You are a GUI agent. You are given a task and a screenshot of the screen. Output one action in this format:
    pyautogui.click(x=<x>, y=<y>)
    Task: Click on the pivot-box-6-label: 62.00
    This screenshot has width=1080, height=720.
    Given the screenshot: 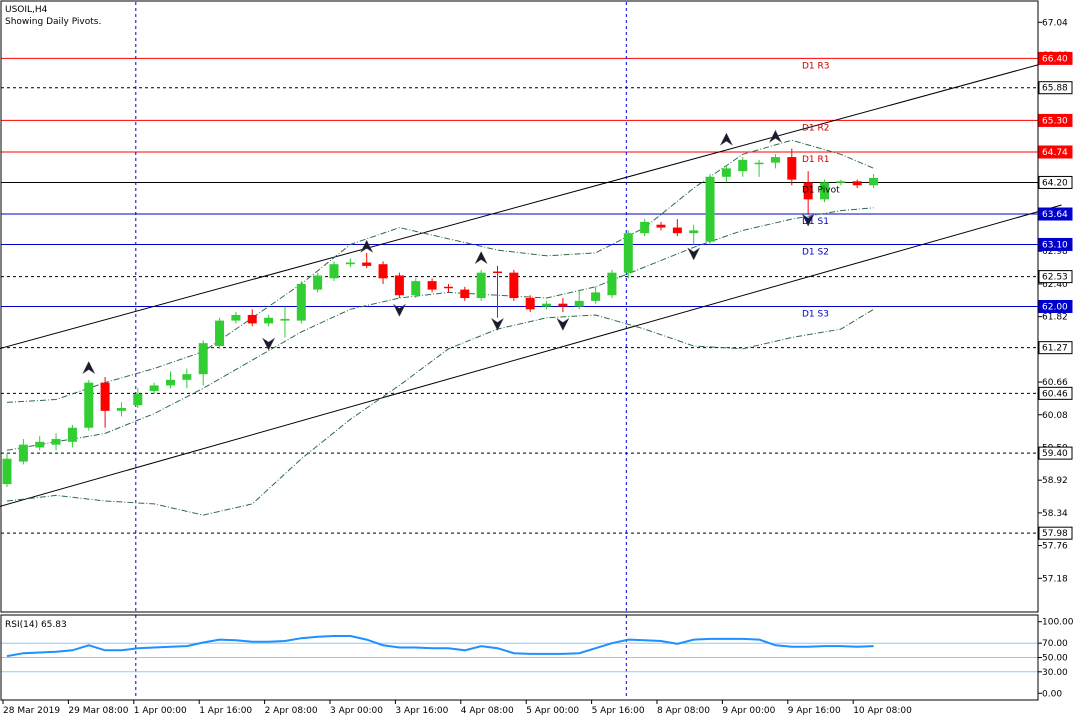 What is the action you would take?
    pyautogui.click(x=1055, y=308)
    